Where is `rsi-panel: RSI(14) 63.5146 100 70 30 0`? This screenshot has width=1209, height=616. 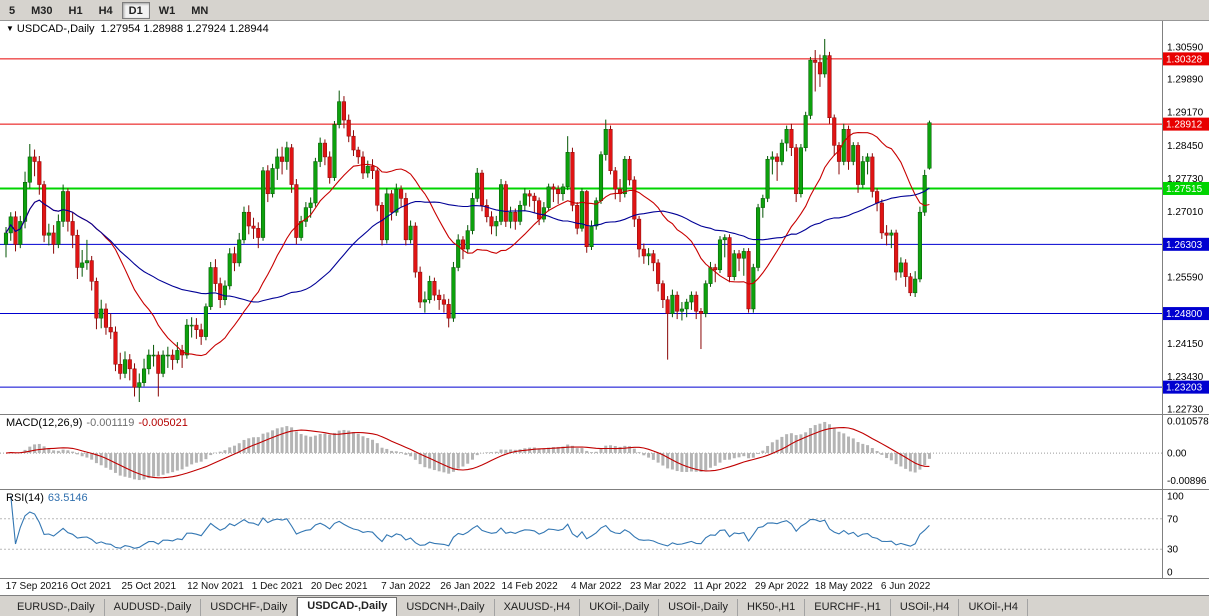
rsi-panel: RSI(14) 63.5146 100 70 30 0 is located at coordinates (604, 534).